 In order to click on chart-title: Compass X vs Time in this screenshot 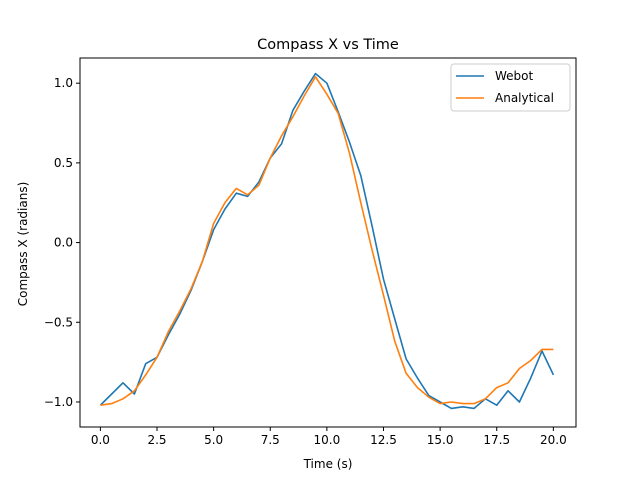, I will do `click(328, 45)`.